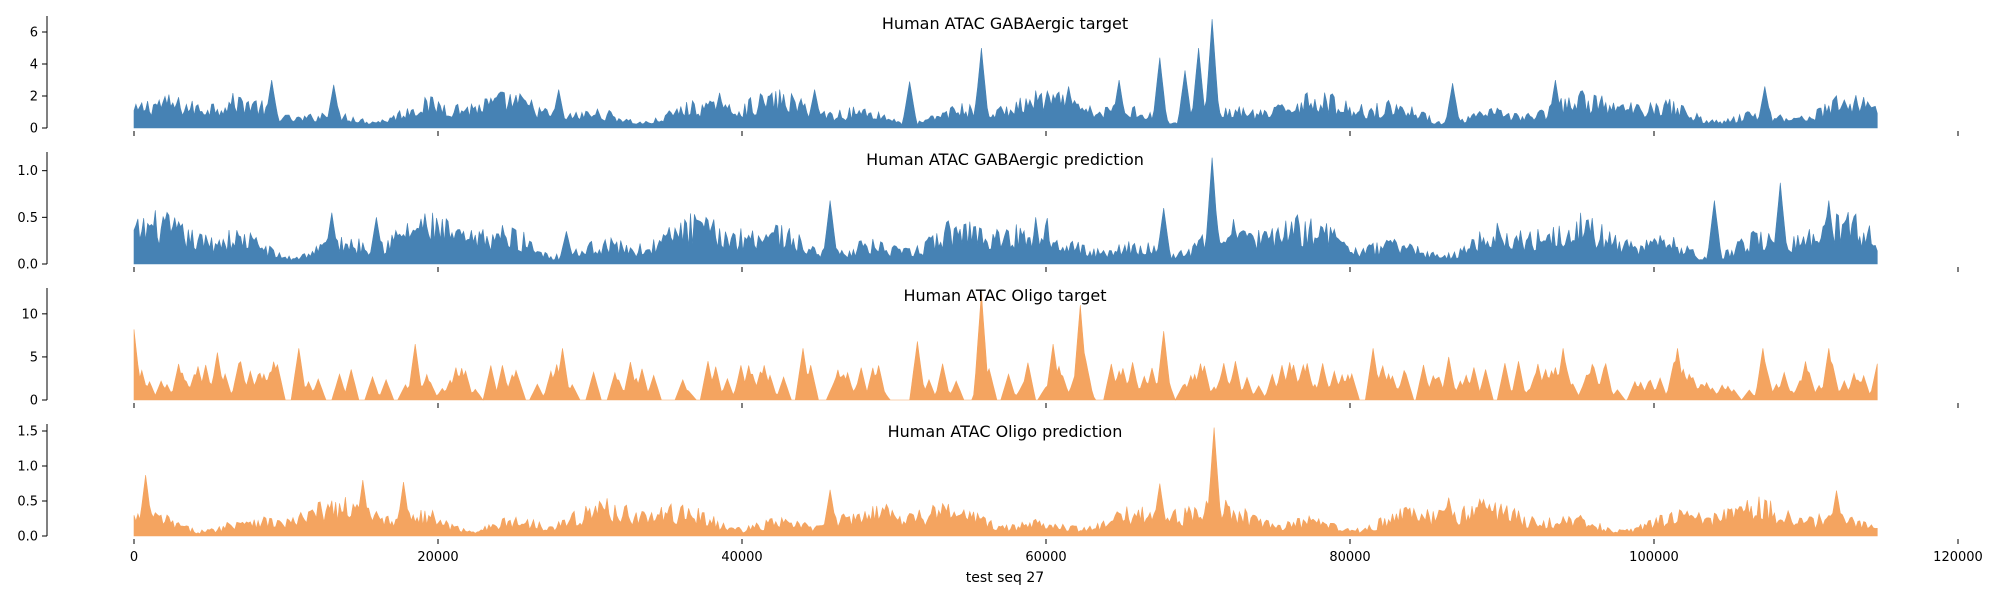  What do you see at coordinates (34, 65) in the screenshot?
I see `y-tick-label: 4` at bounding box center [34, 65].